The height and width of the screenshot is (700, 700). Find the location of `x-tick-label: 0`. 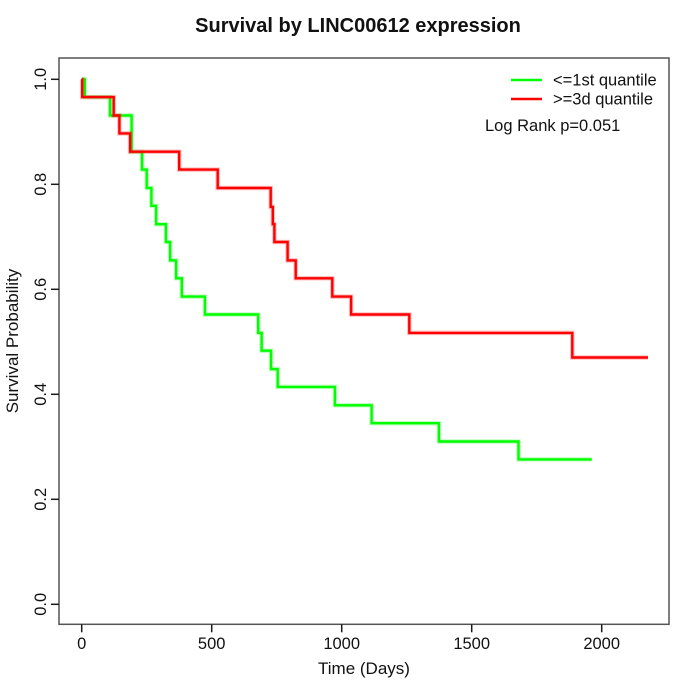

x-tick-label: 0 is located at coordinates (81, 644).